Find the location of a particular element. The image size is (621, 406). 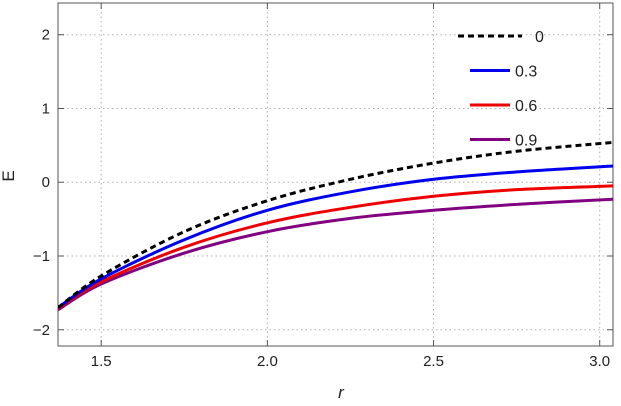

legend: 0 0.3 0.6 0.9 is located at coordinates (501, 89).